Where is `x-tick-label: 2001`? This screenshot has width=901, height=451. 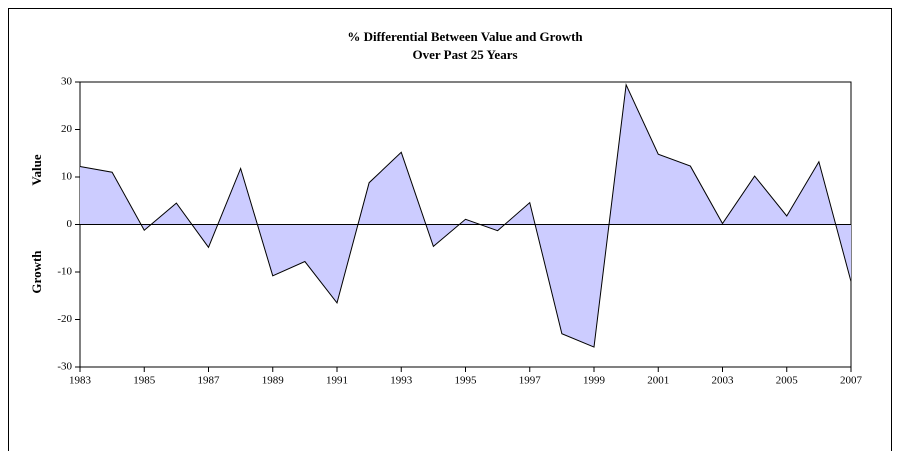 x-tick-label: 2001 is located at coordinates (658, 381).